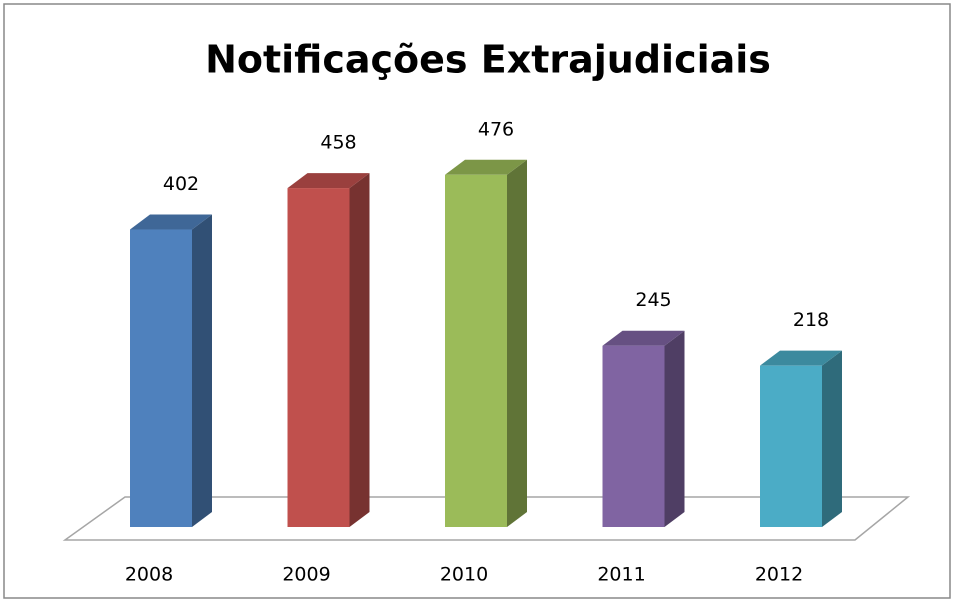 This screenshot has height=603, width=957. I want to click on x-tick-label: 2010, so click(464, 575).